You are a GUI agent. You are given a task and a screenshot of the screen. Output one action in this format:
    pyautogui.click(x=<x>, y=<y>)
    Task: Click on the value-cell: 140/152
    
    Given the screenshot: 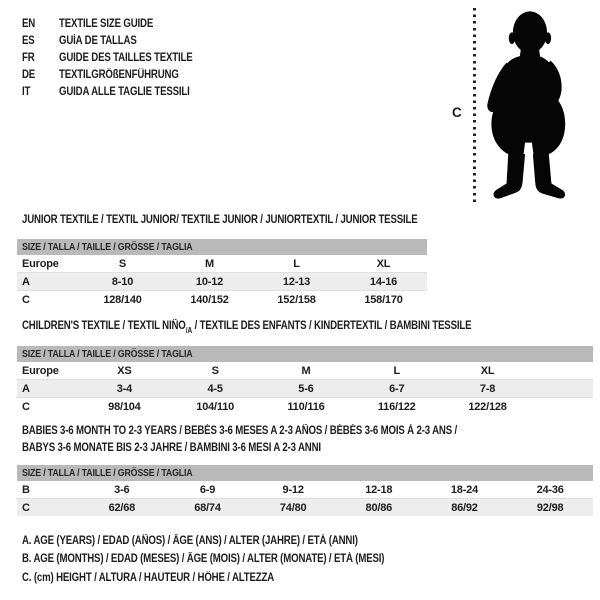 What is the action you would take?
    pyautogui.click(x=209, y=299)
    